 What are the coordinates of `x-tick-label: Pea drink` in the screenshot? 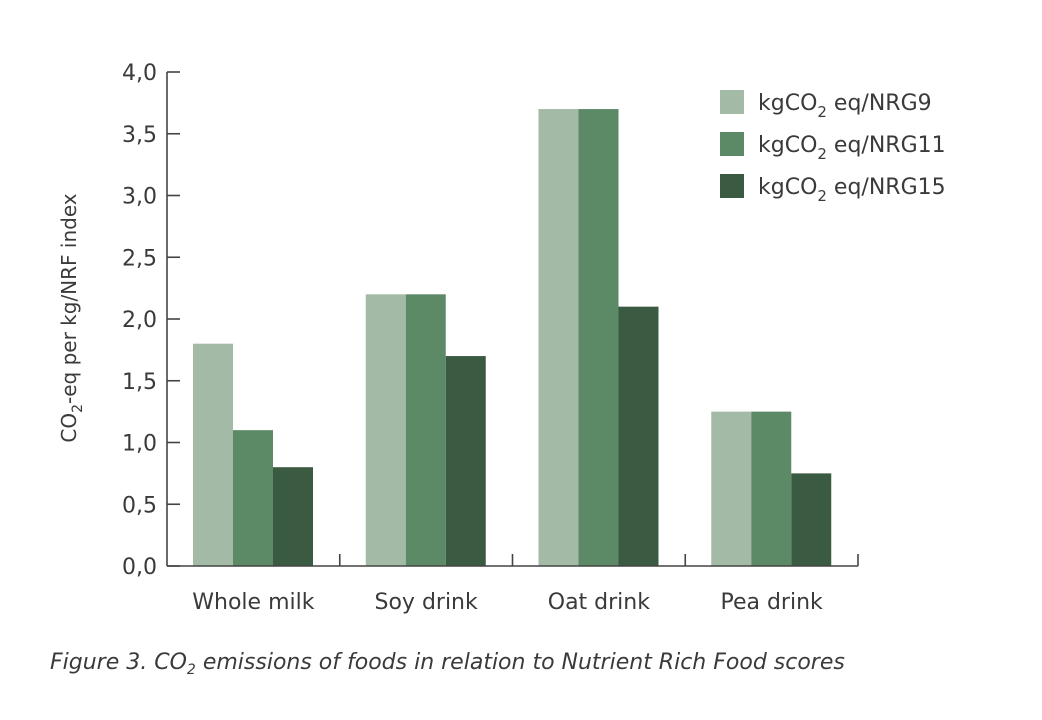 It's located at (771, 602).